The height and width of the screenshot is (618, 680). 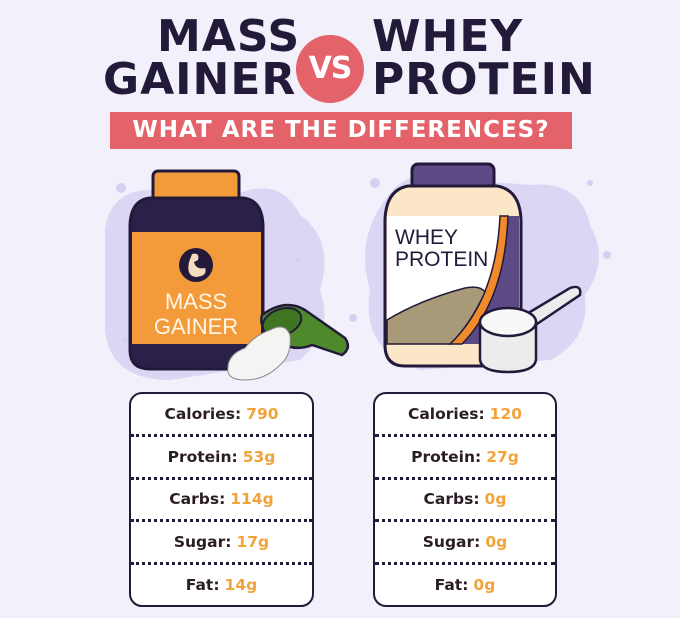 I want to click on nutrition-row-fat: Fat: 0g, so click(x=465, y=585).